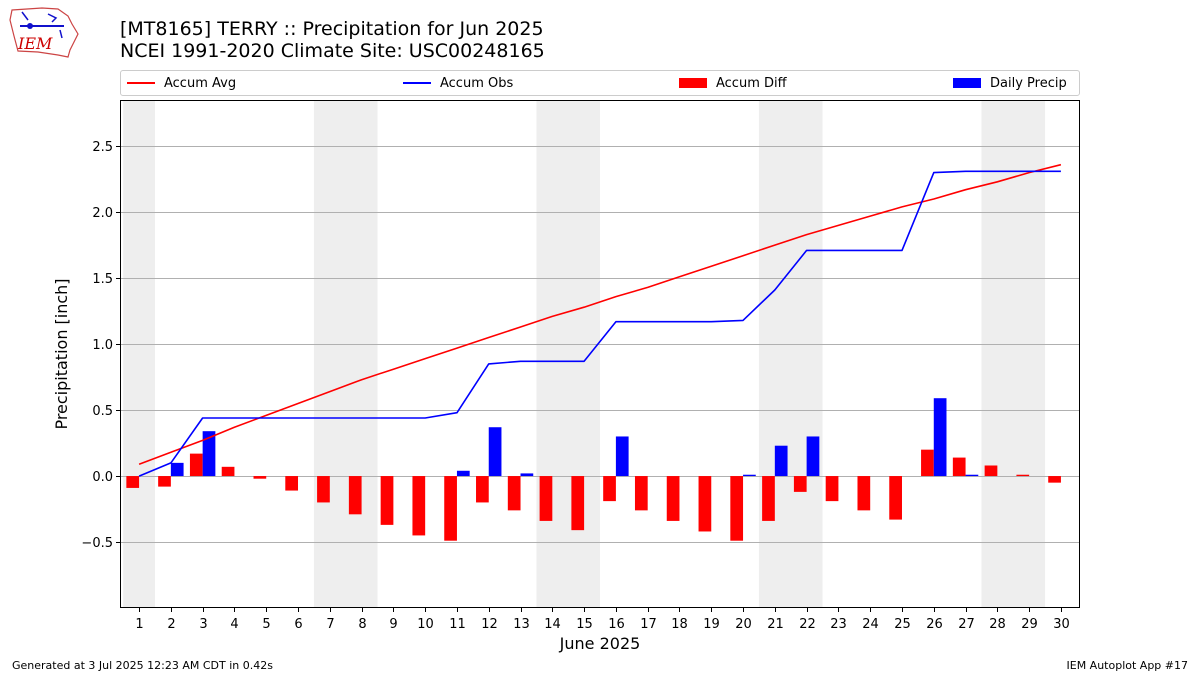 This screenshot has height=675, width=1200. I want to click on legend-item-accum-obs: Accum Obs, so click(458, 83).